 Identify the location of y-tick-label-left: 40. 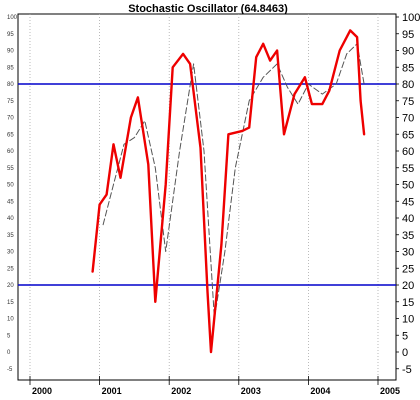
(10, 219).